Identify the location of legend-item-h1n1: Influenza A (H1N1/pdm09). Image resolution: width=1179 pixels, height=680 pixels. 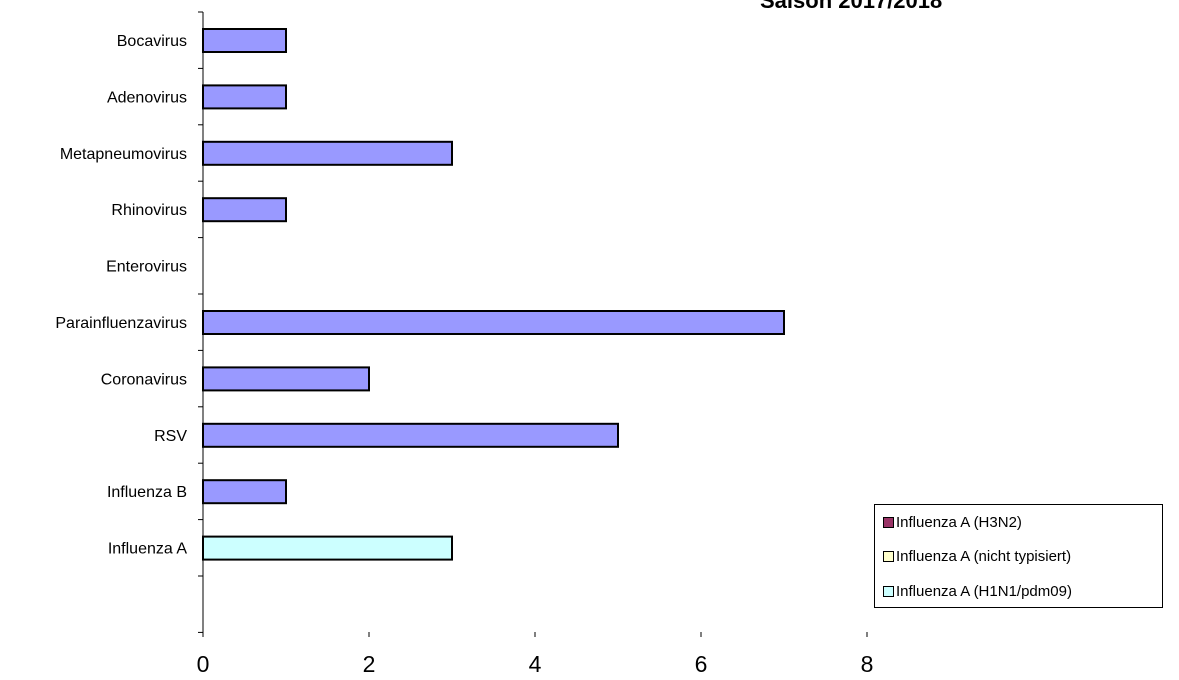
(977, 591).